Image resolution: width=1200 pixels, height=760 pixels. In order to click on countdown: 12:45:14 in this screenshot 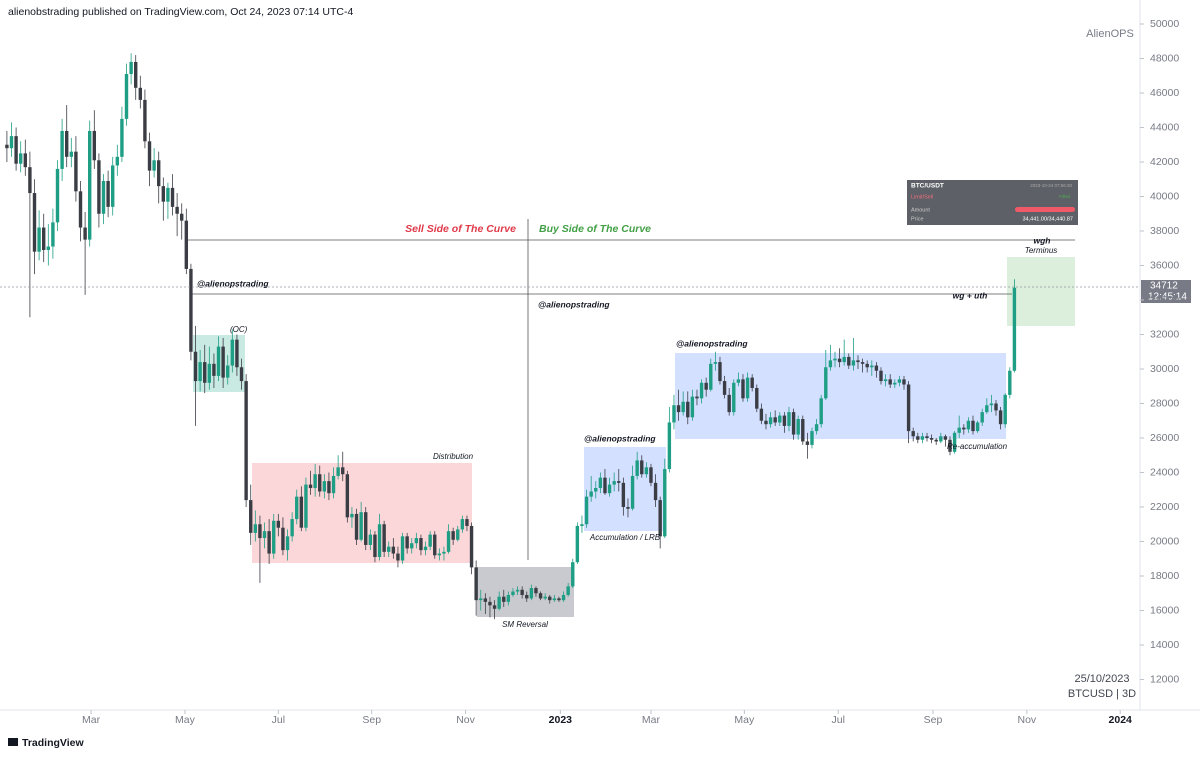, I will do `click(1167, 297)`.